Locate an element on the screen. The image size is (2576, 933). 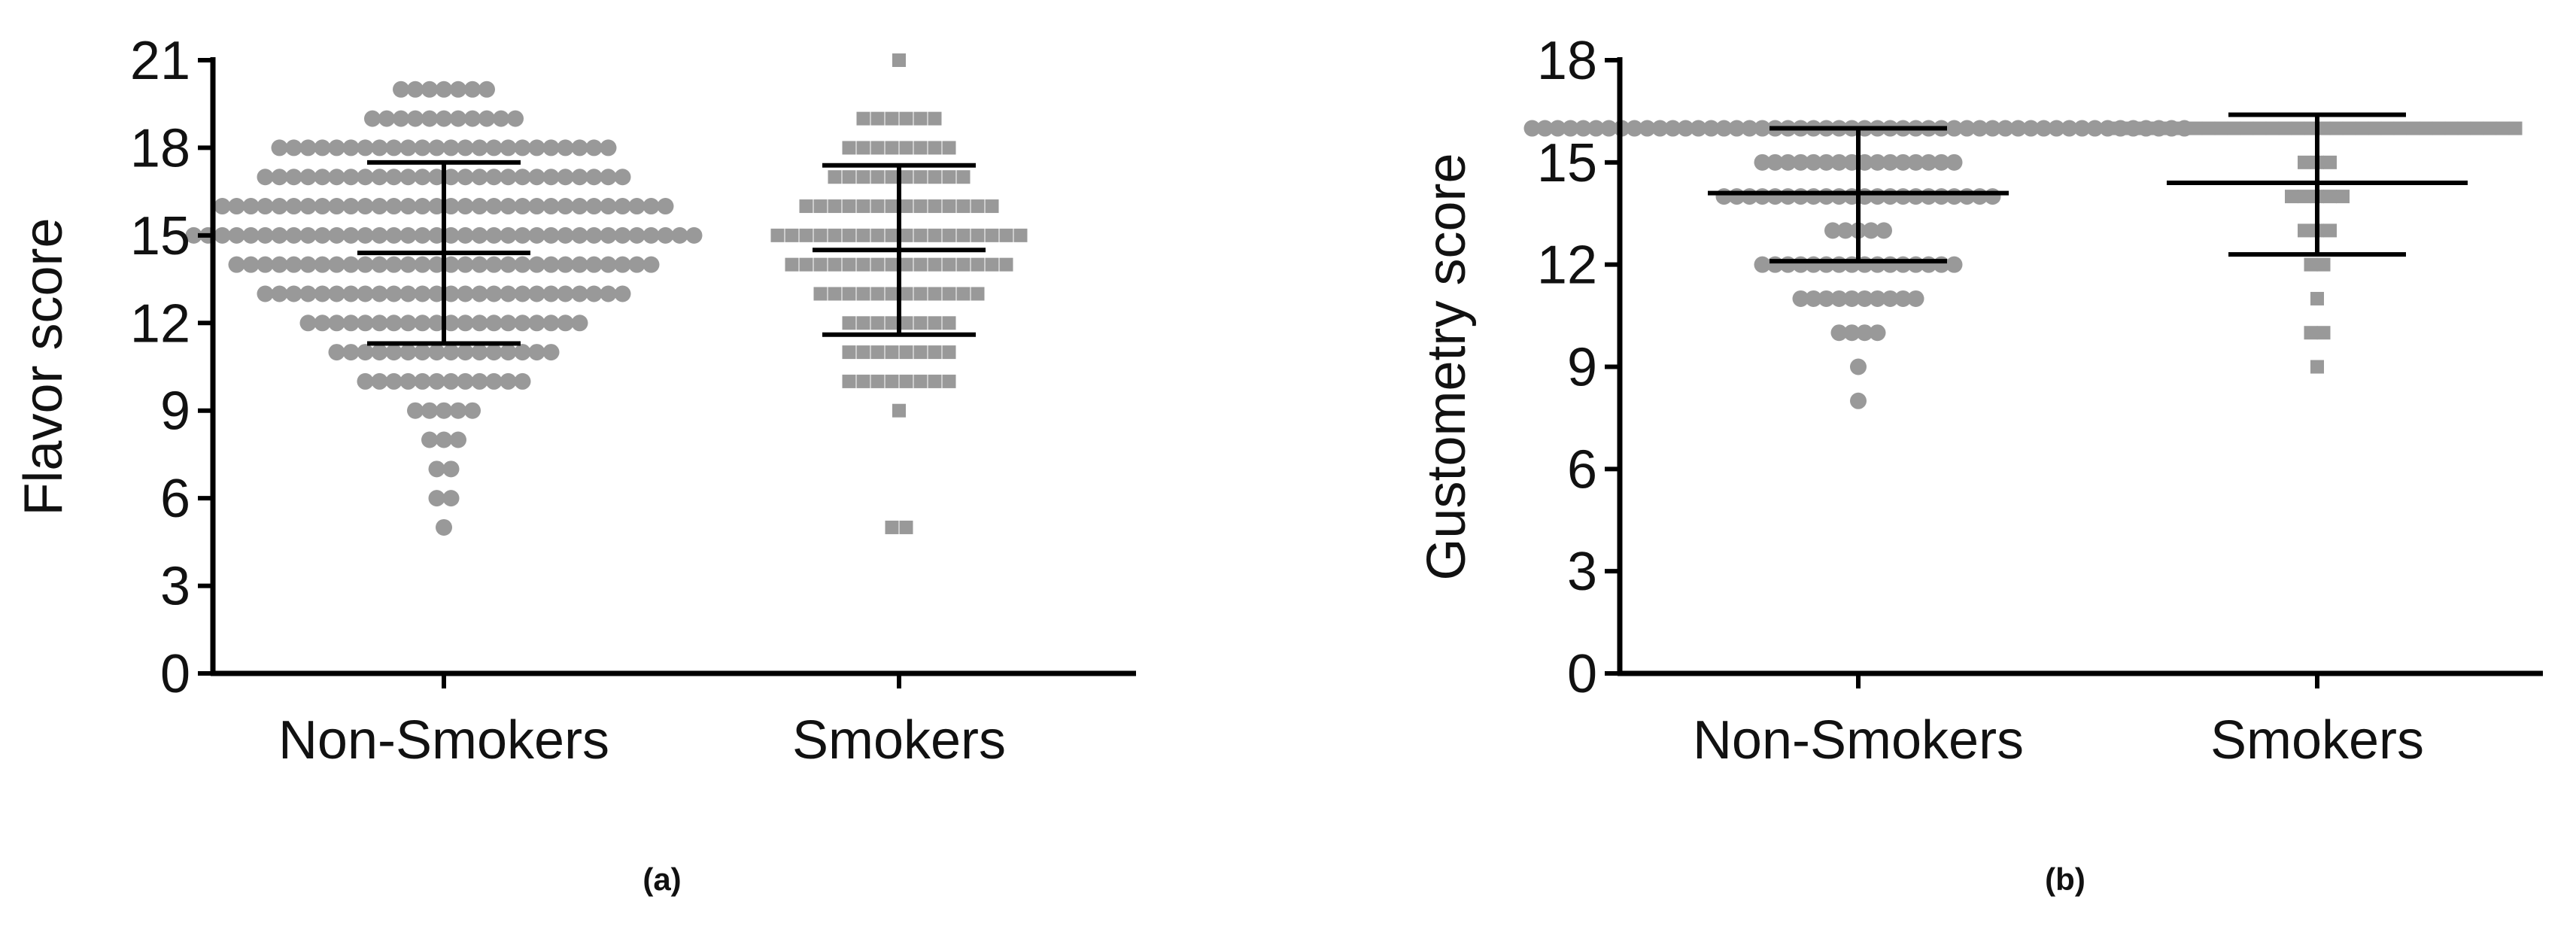
y-tick-label: 9 is located at coordinates (1582, 368).